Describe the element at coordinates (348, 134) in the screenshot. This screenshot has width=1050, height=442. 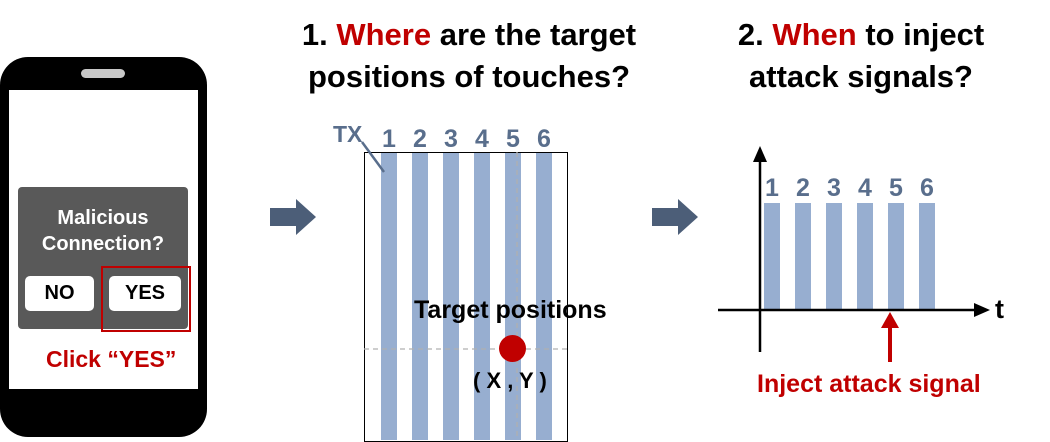
I see `tx-label: TX` at that location.